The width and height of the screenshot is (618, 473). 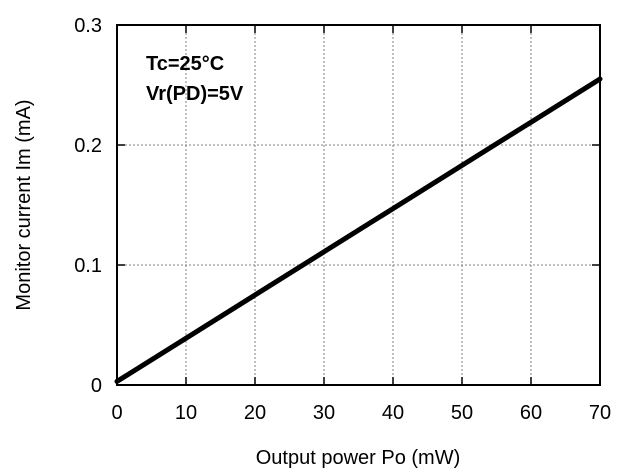 What do you see at coordinates (531, 413) in the screenshot?
I see `x-tick-label: 60` at bounding box center [531, 413].